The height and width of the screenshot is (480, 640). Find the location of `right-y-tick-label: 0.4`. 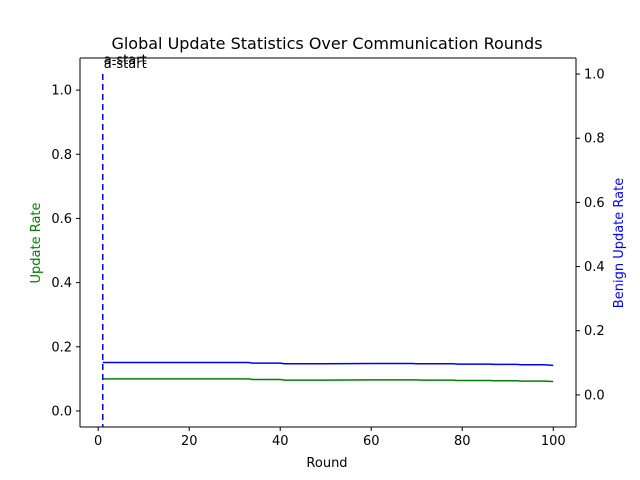

right-y-tick-label: 0.4 is located at coordinates (594, 267).